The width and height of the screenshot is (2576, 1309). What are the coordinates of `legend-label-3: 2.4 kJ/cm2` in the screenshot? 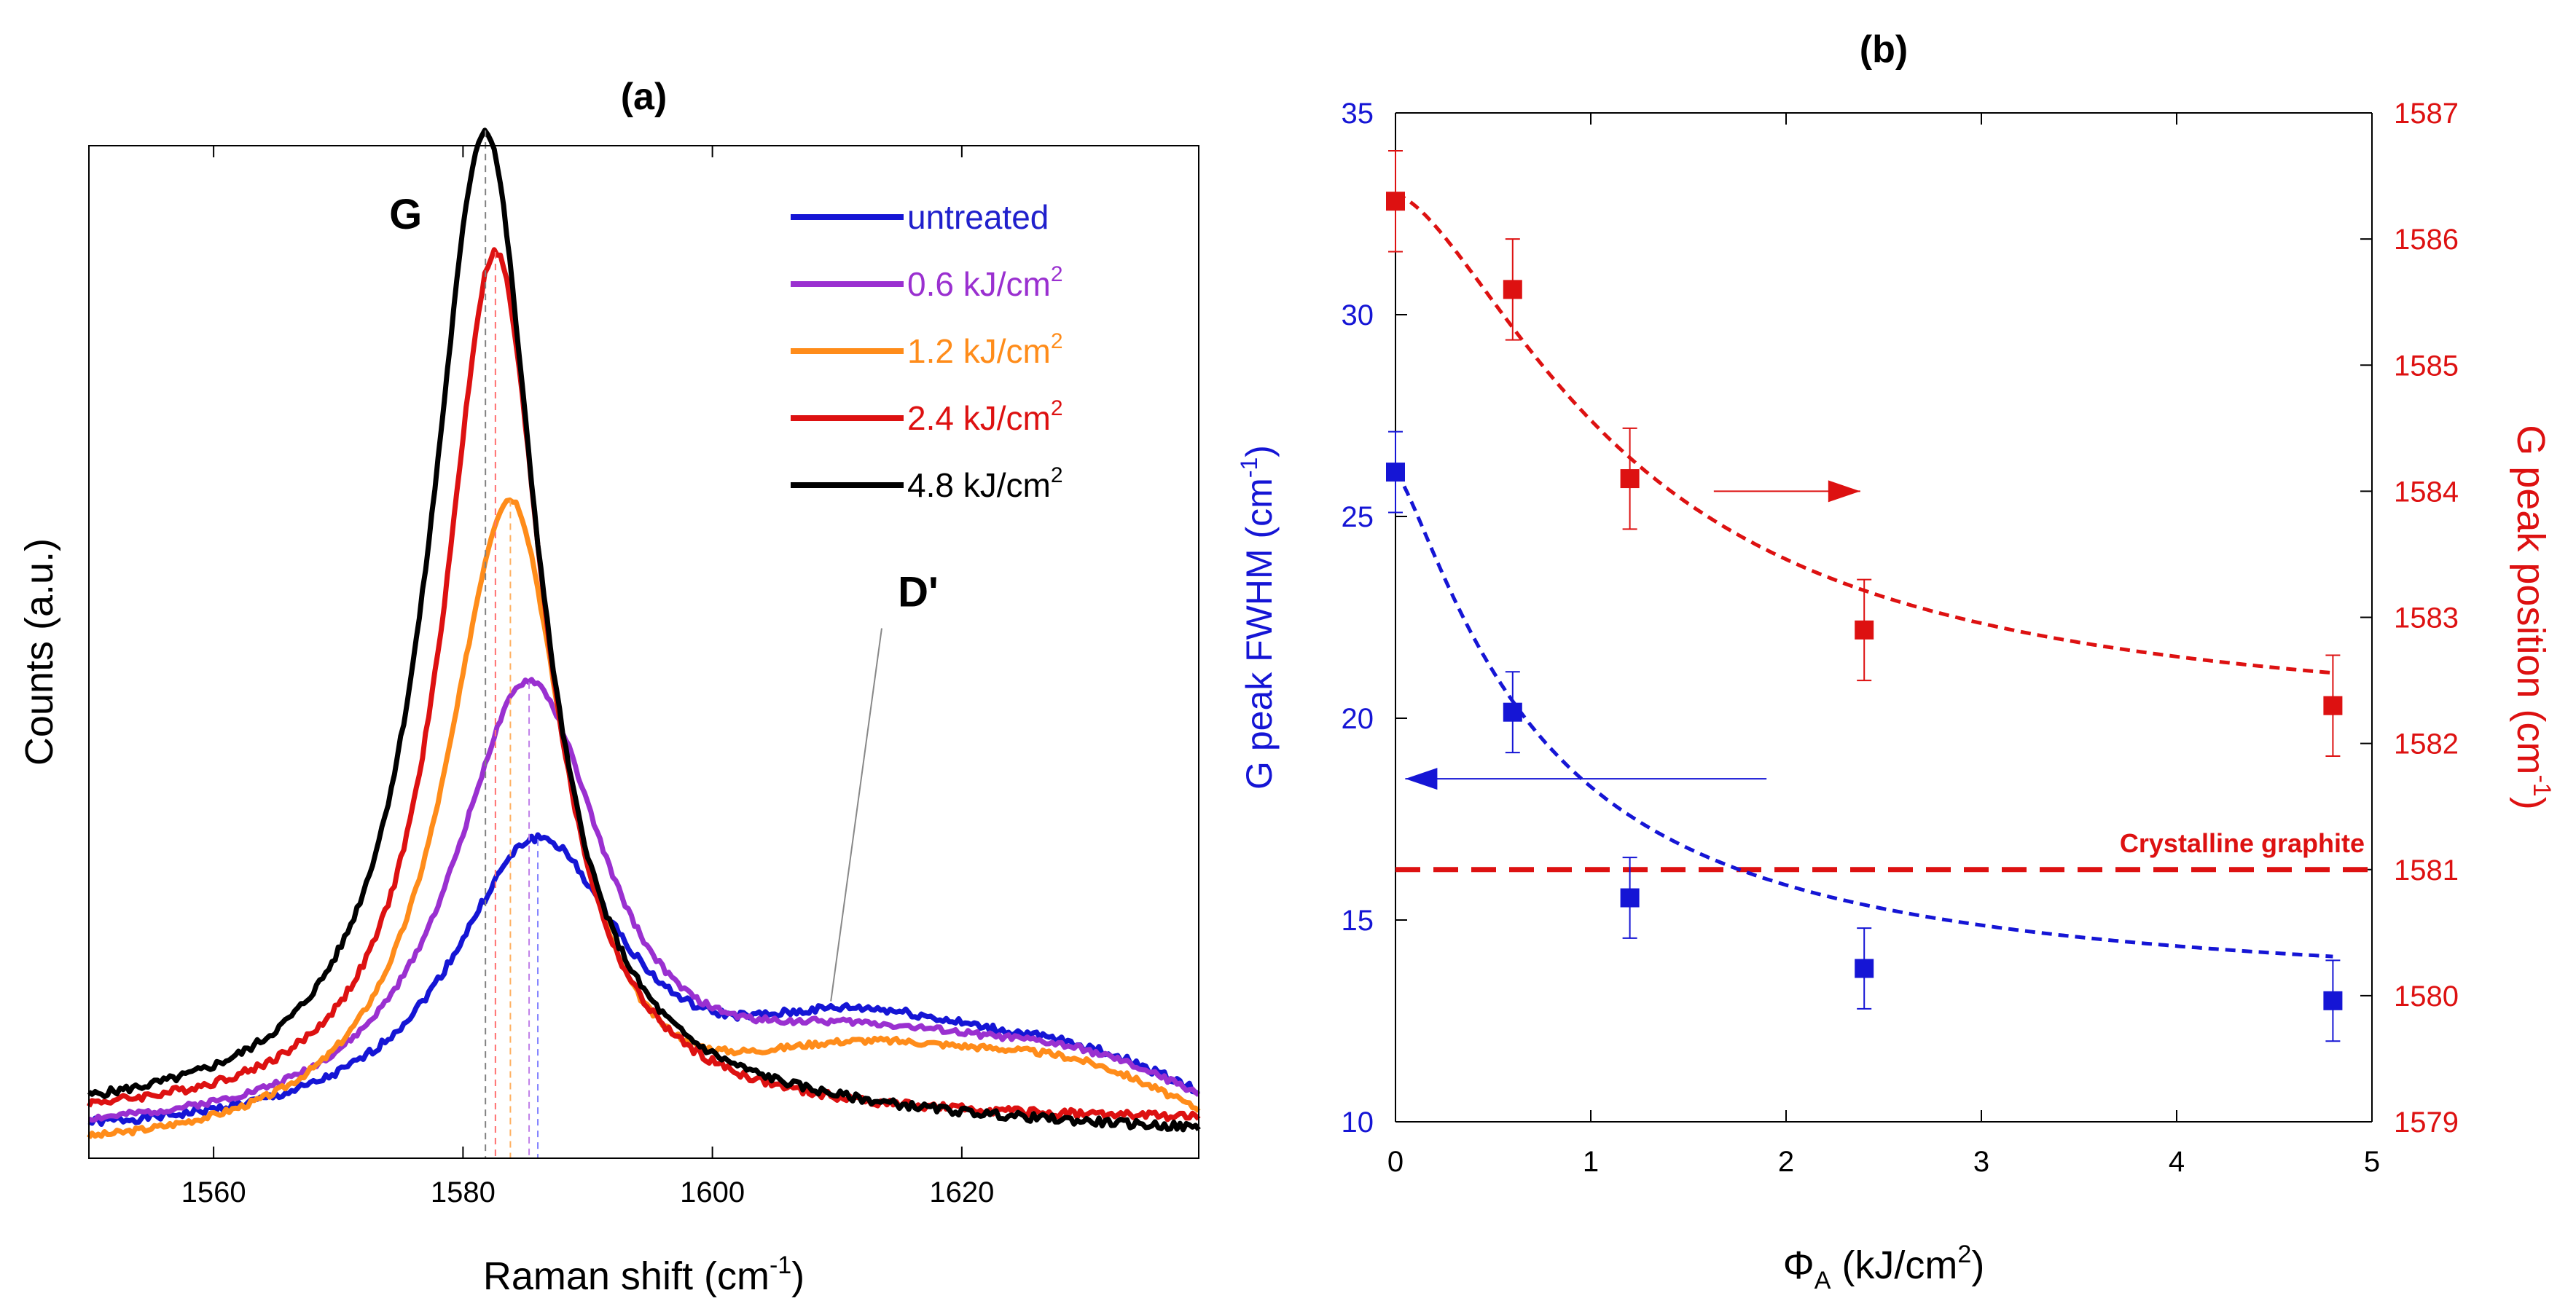 It's located at (985, 416).